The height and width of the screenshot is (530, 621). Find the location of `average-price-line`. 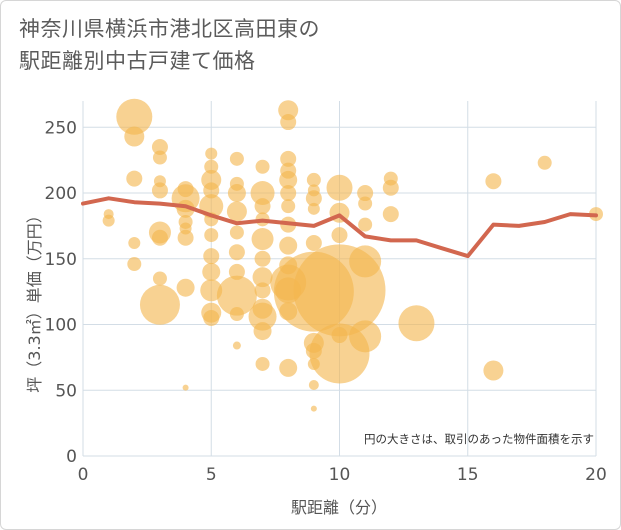

average-price-line is located at coordinates (339, 227).